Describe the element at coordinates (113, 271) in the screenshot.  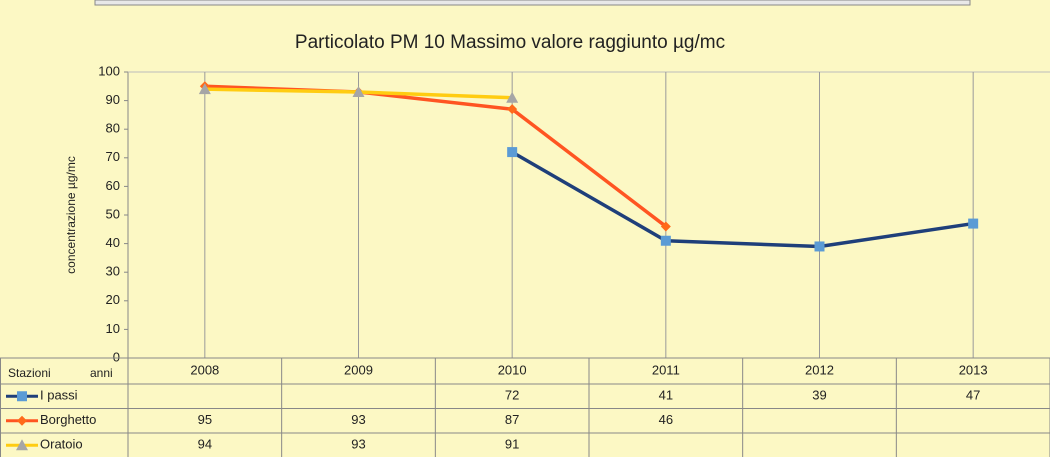
I see `y-tick-label: 30` at that location.